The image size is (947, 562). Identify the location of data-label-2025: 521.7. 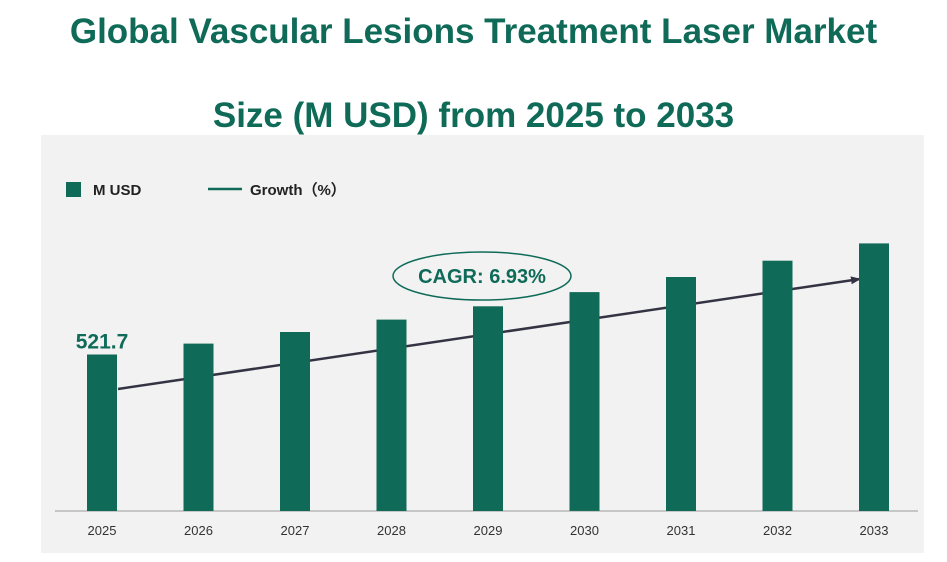
(102, 342).